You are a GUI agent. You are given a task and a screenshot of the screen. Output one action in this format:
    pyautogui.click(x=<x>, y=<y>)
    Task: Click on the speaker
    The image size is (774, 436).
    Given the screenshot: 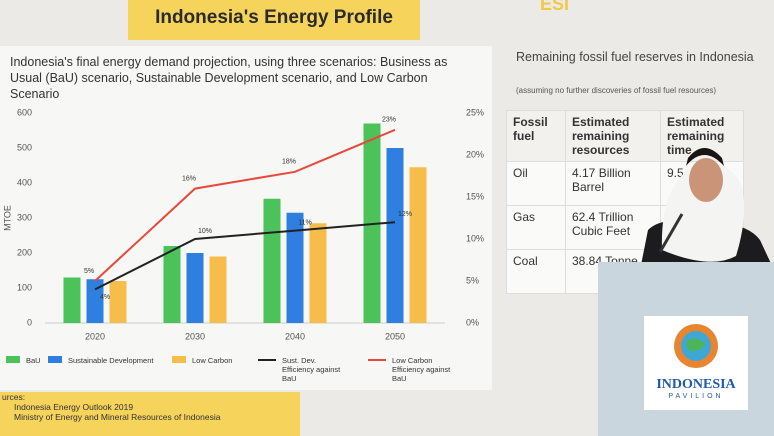 What is the action you would take?
    pyautogui.click(x=707, y=209)
    